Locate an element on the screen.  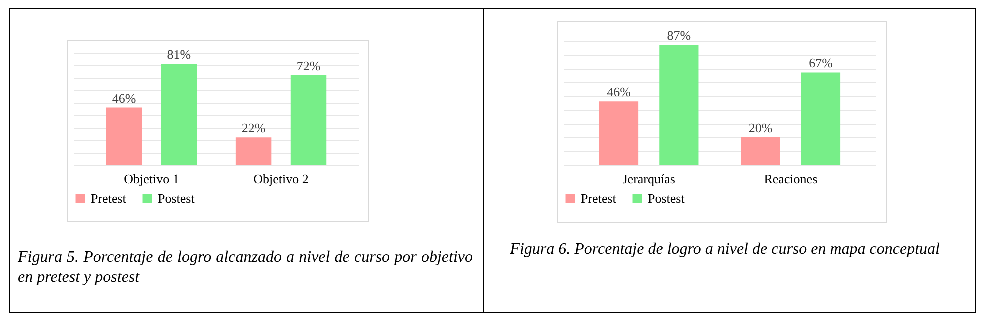
data-label: 20% is located at coordinates (760, 128).